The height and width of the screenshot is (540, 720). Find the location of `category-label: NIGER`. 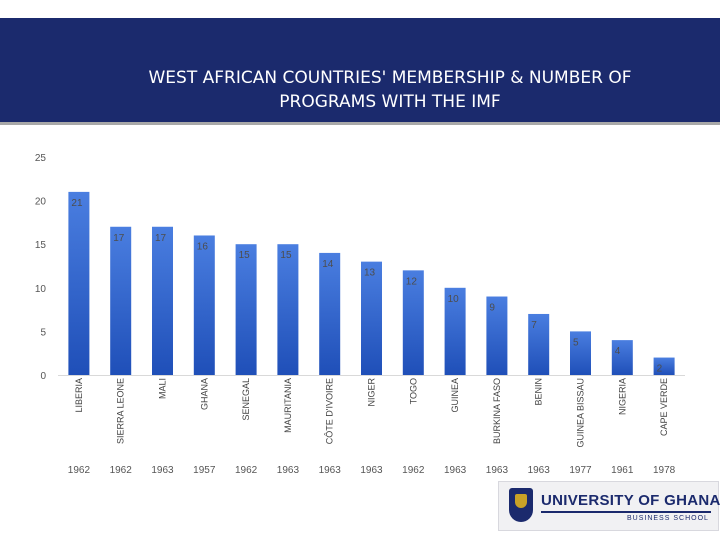

category-label: NIGER is located at coordinates (372, 392).